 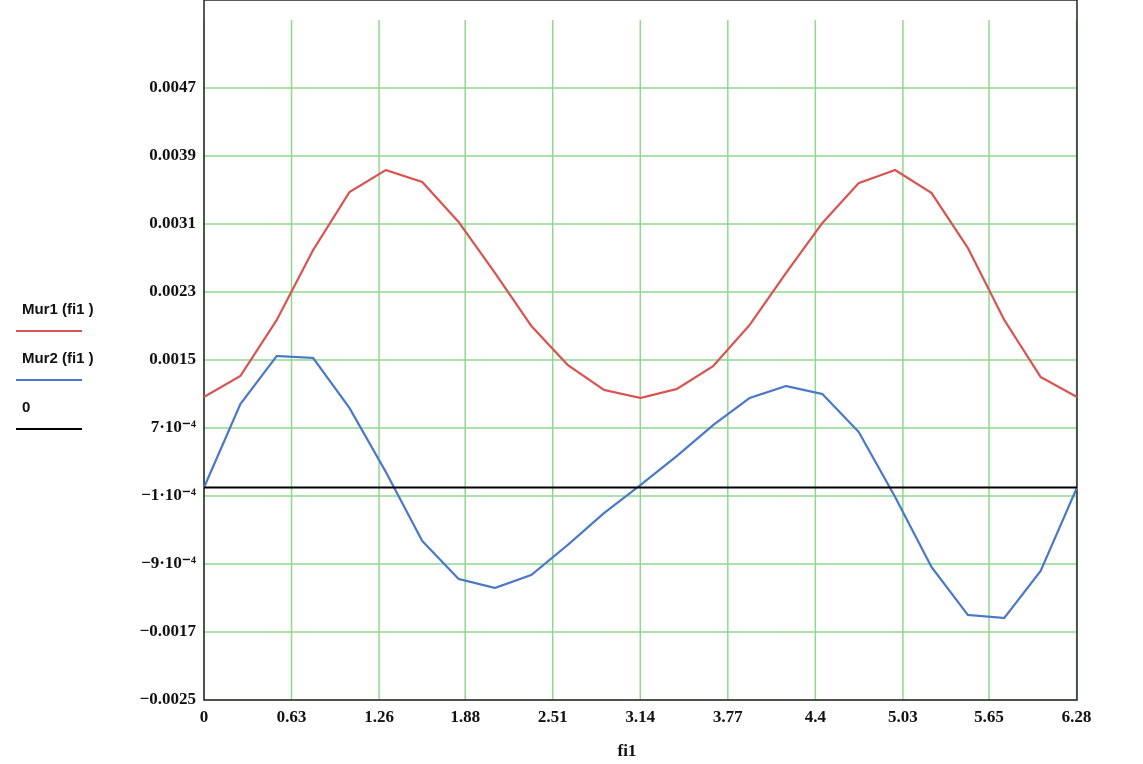 I want to click on x-tick-label: 1.26, so click(x=379, y=716).